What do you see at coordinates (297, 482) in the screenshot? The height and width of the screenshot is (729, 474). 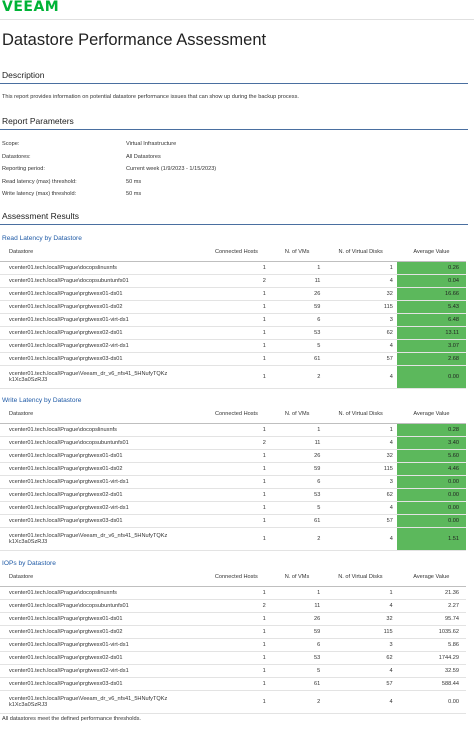 I see `count-cell: 6` at bounding box center [297, 482].